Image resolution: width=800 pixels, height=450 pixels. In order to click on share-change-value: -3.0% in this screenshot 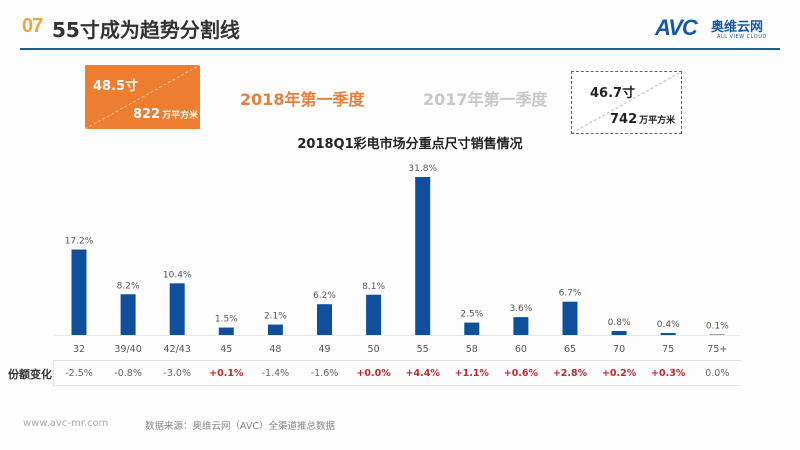, I will do `click(177, 373)`.